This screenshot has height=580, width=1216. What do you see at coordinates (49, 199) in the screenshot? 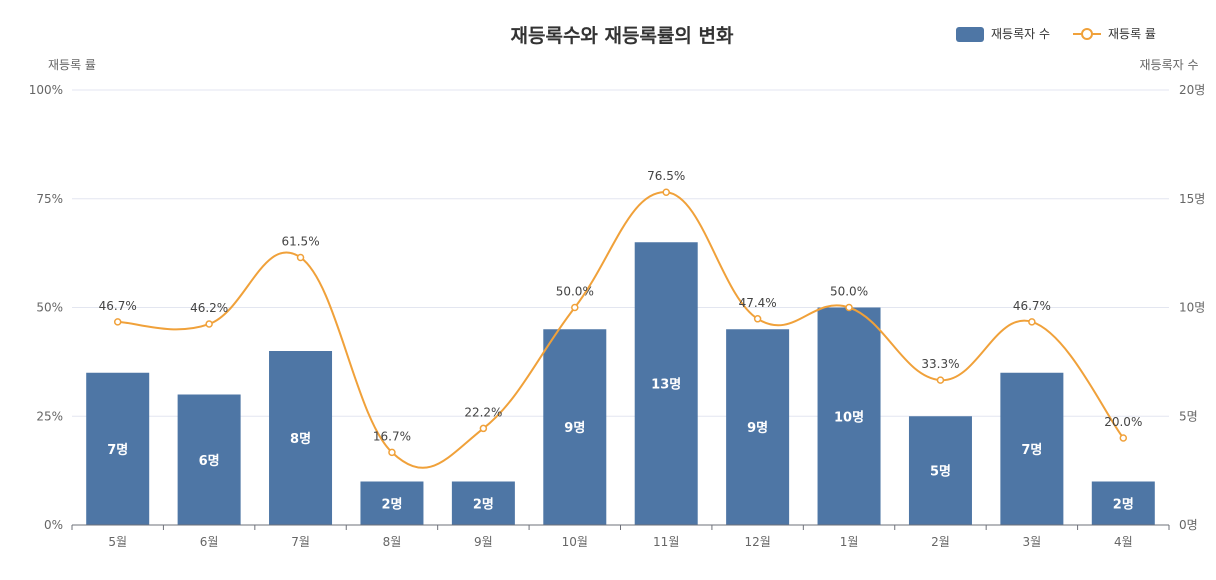
I see `left-tick-label: 75%` at bounding box center [49, 199].